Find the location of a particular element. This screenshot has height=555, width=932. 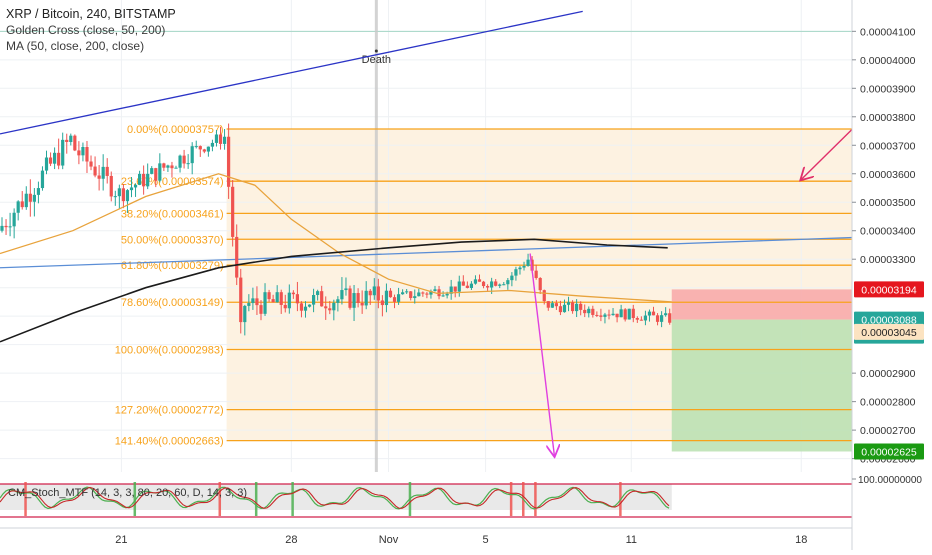

price-badge-label: 0.00003194 is located at coordinates (889, 290).